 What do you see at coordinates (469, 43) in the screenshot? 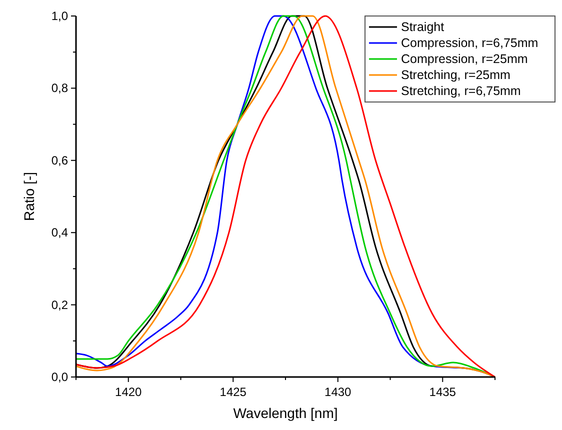
I see `legend-label: Compression, r=6,75mm` at bounding box center [469, 43].